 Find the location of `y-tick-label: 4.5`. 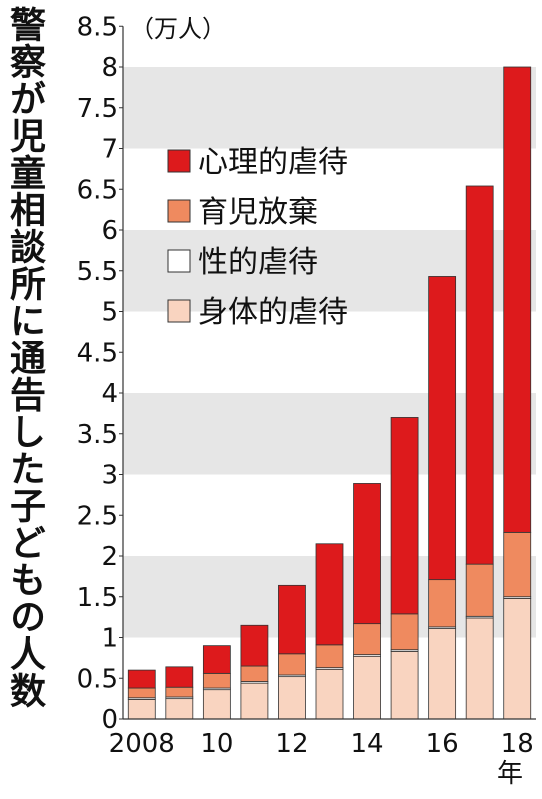

y-tick-label: 4.5 is located at coordinates (97, 353).